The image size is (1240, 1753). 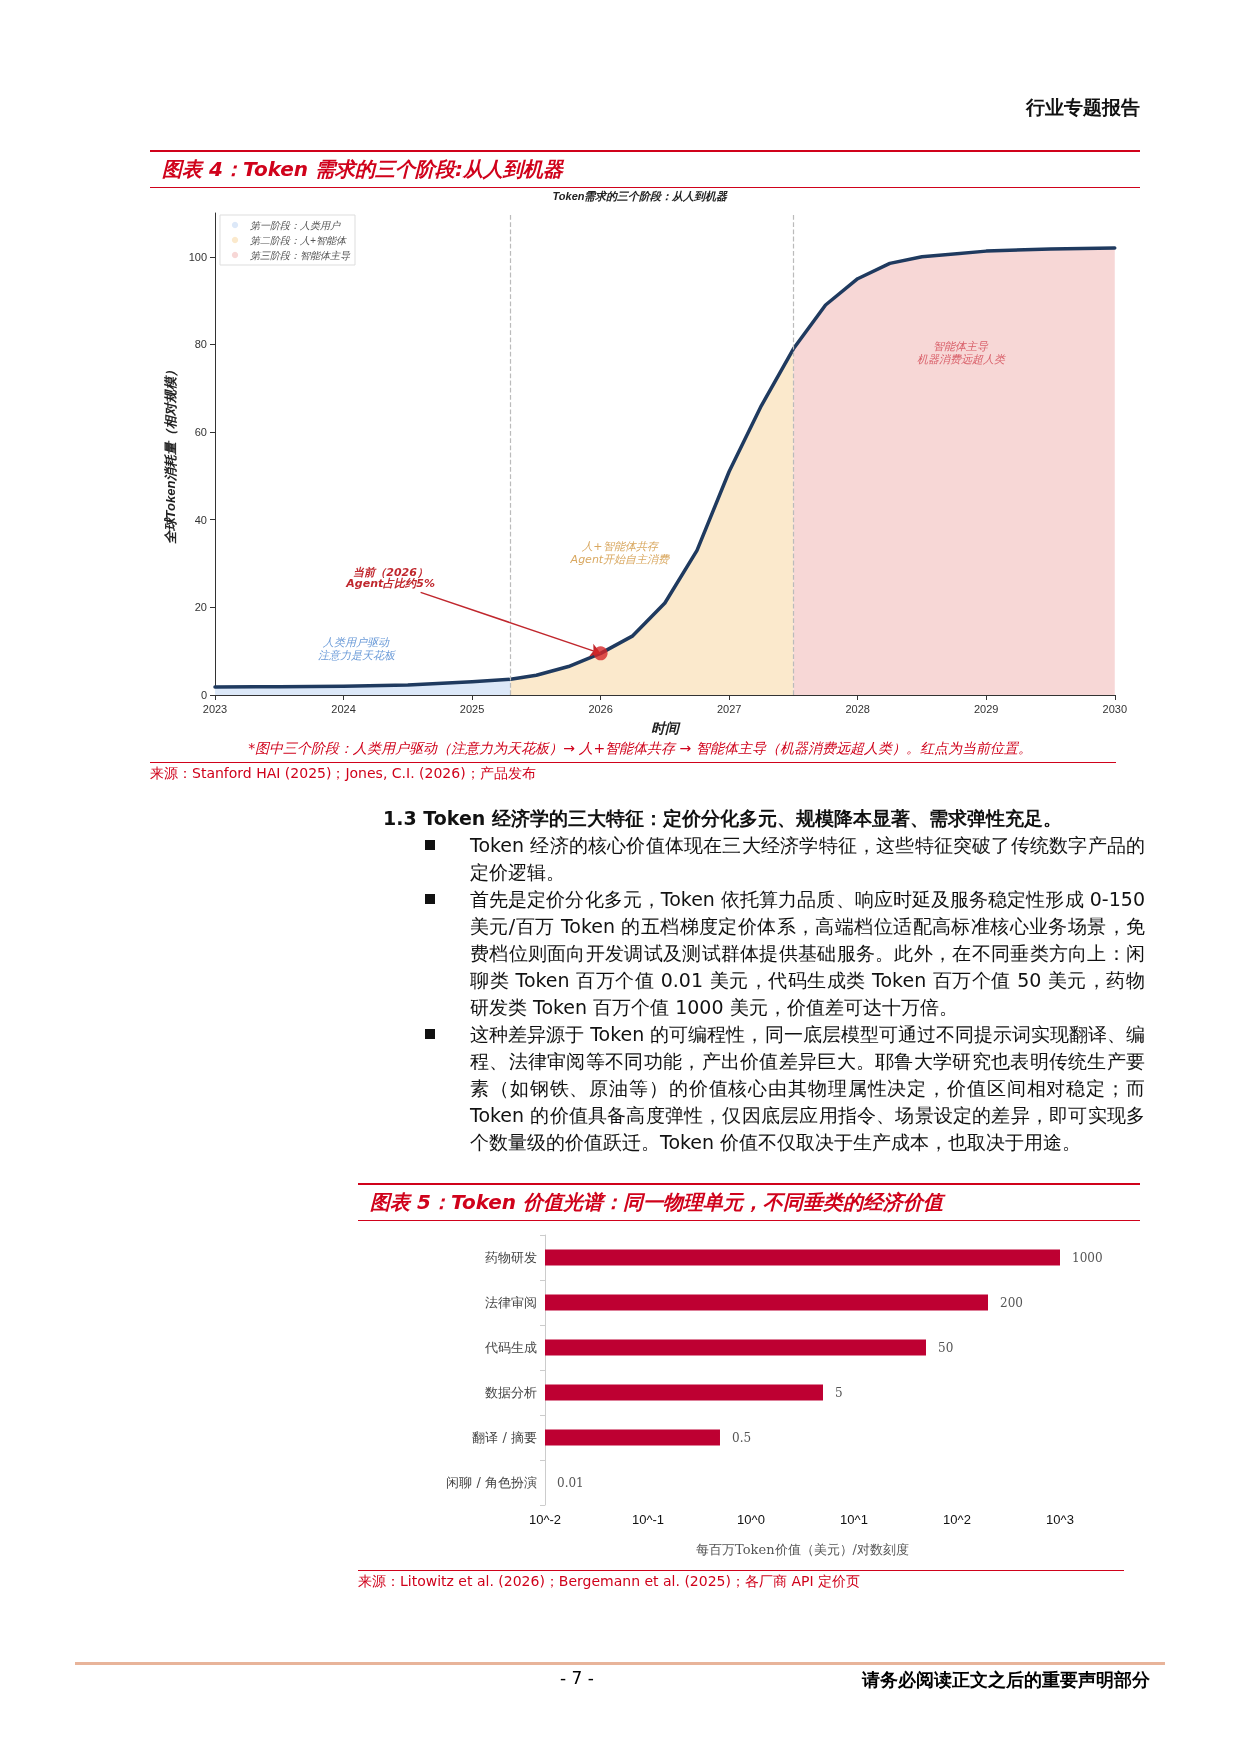 What do you see at coordinates (170, 454) in the screenshot?
I see `y-axis-title: 全球Token消耗量（相对规模）` at bounding box center [170, 454].